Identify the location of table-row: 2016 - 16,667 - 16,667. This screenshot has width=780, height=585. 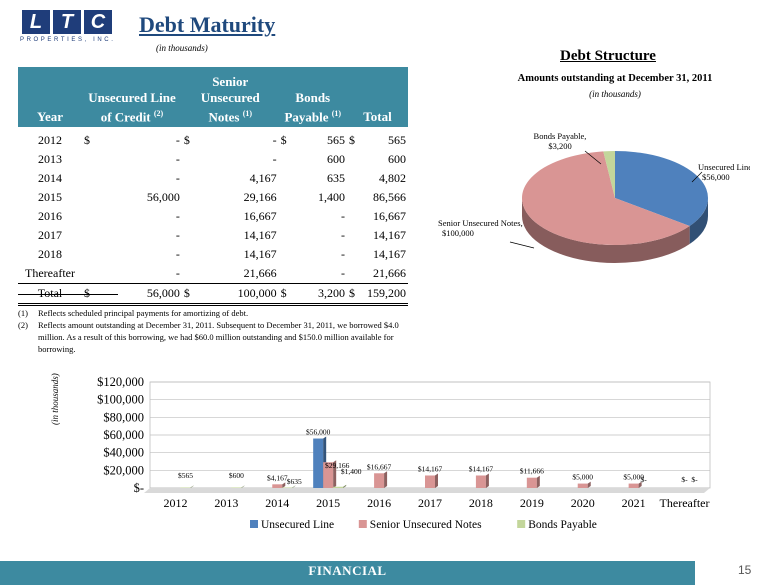
(213, 216).